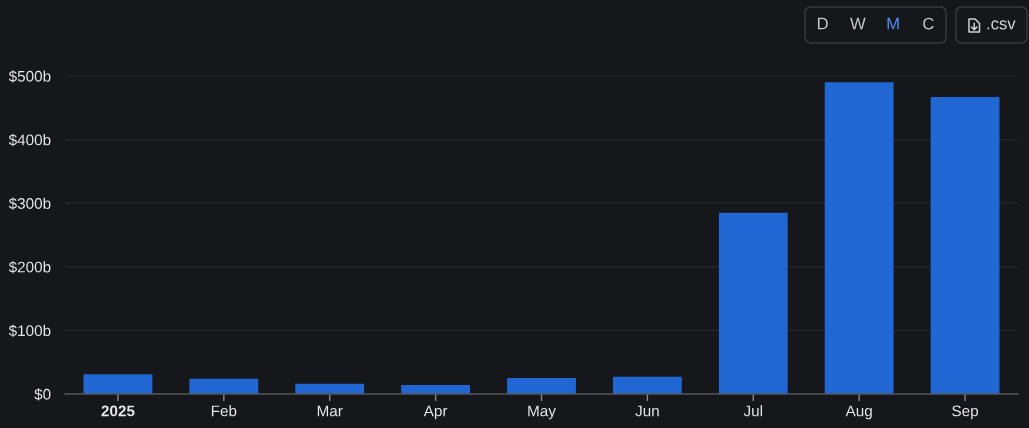 This screenshot has width=1029, height=428. Describe the element at coordinates (29, 203) in the screenshot. I see `y-tick-label: $300b` at that location.